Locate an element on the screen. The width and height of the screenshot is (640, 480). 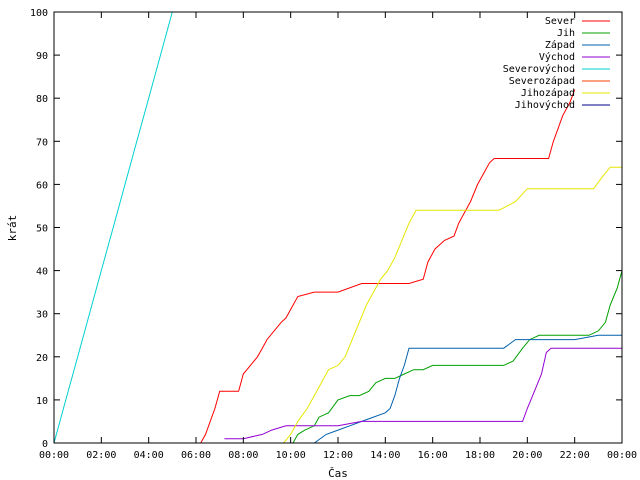
y-tick-label: 0 is located at coordinates (45, 444).